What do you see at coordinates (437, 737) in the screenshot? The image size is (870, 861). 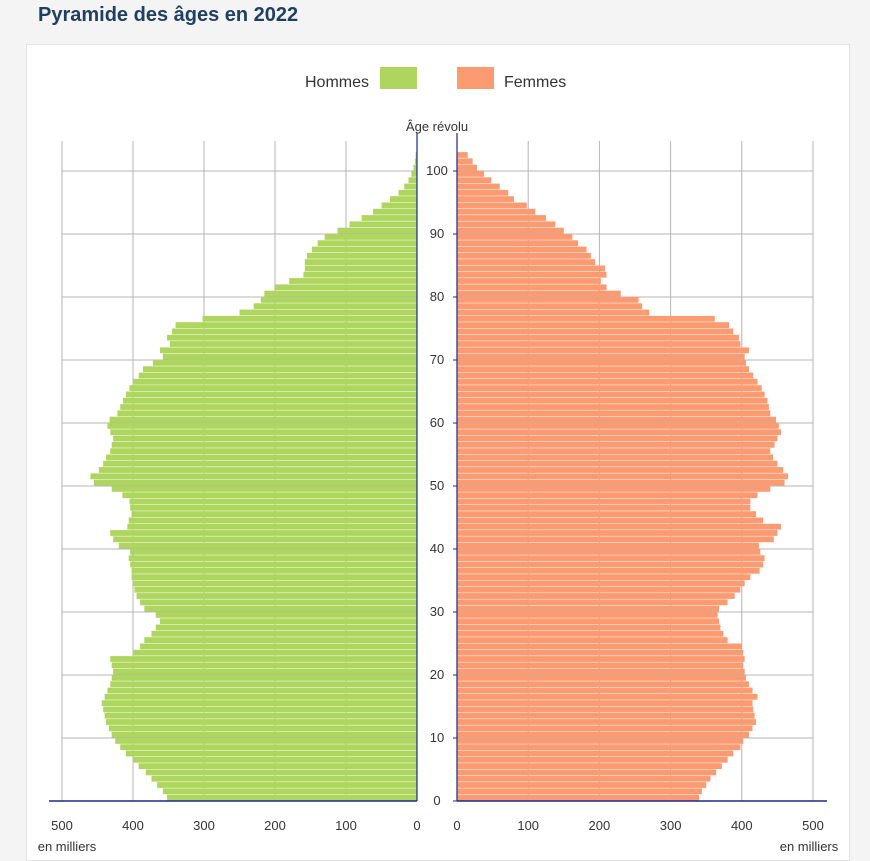 I see `y-tick-label: 10` at bounding box center [437, 737].